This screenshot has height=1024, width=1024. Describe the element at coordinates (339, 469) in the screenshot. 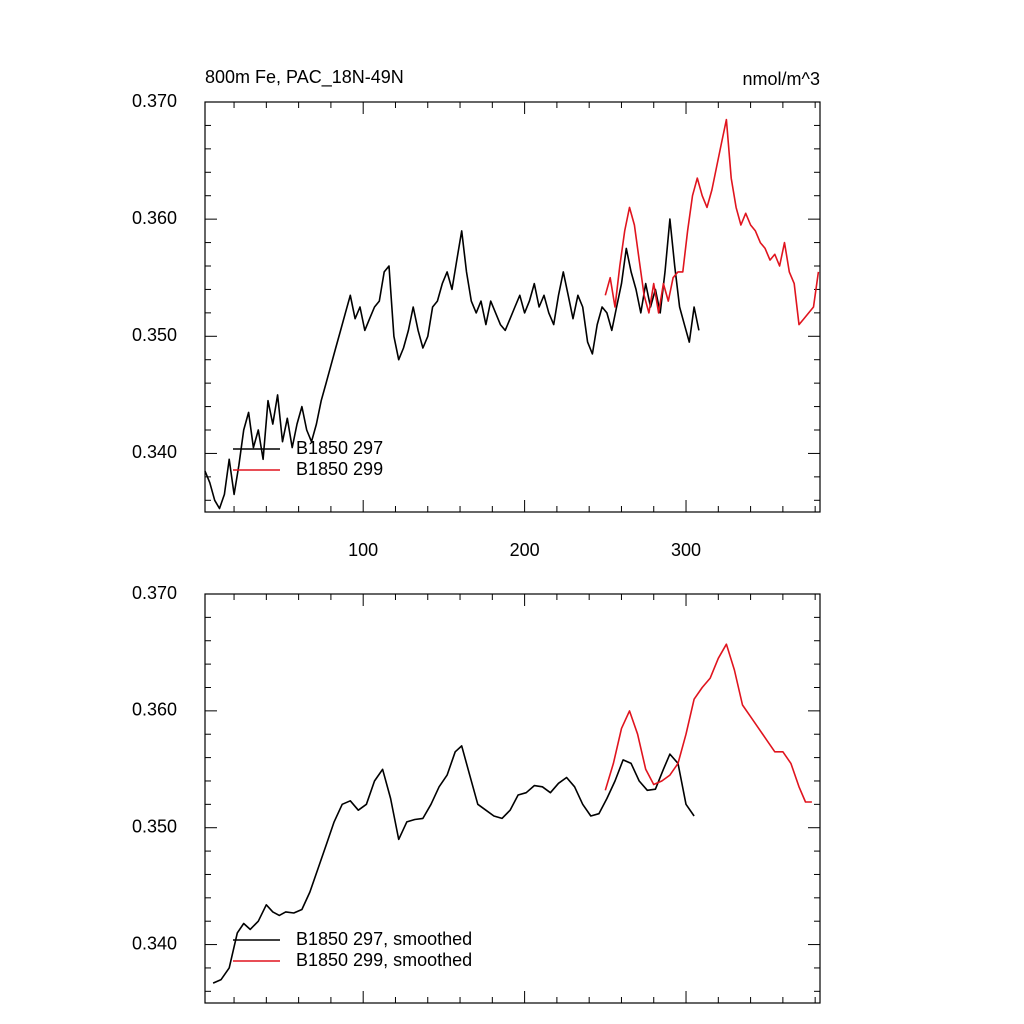

I see `legend-label: B1850 299` at that location.